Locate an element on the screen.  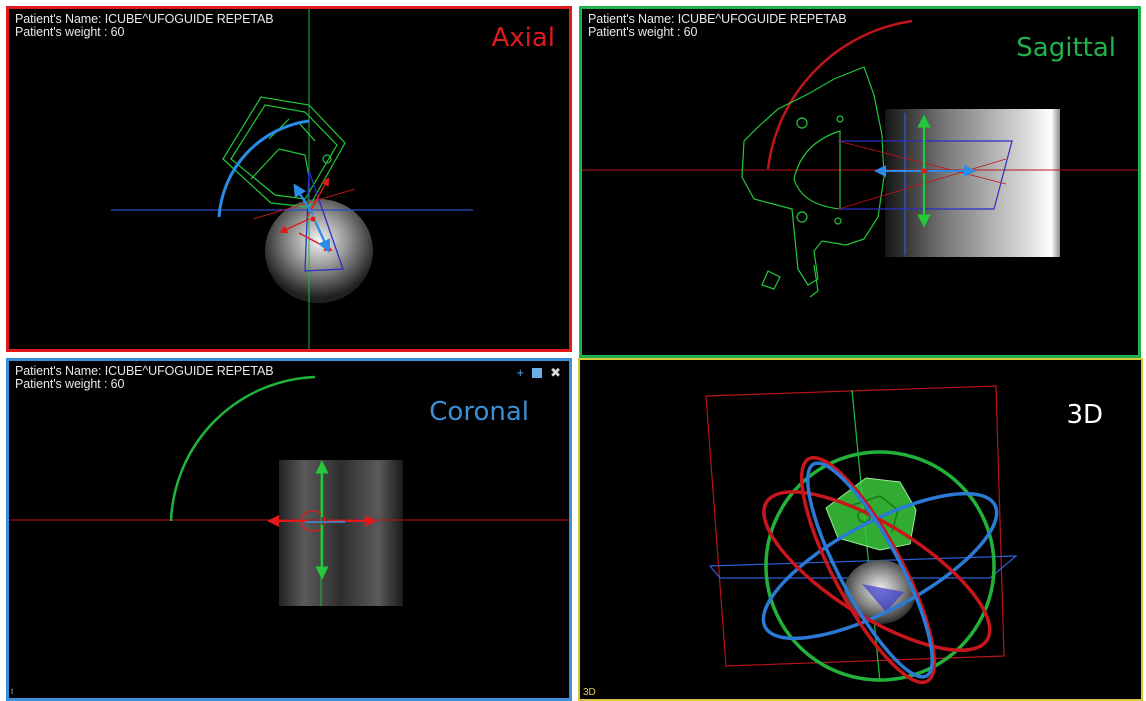
view-label-3d: 3D is located at coordinates (1084, 415).